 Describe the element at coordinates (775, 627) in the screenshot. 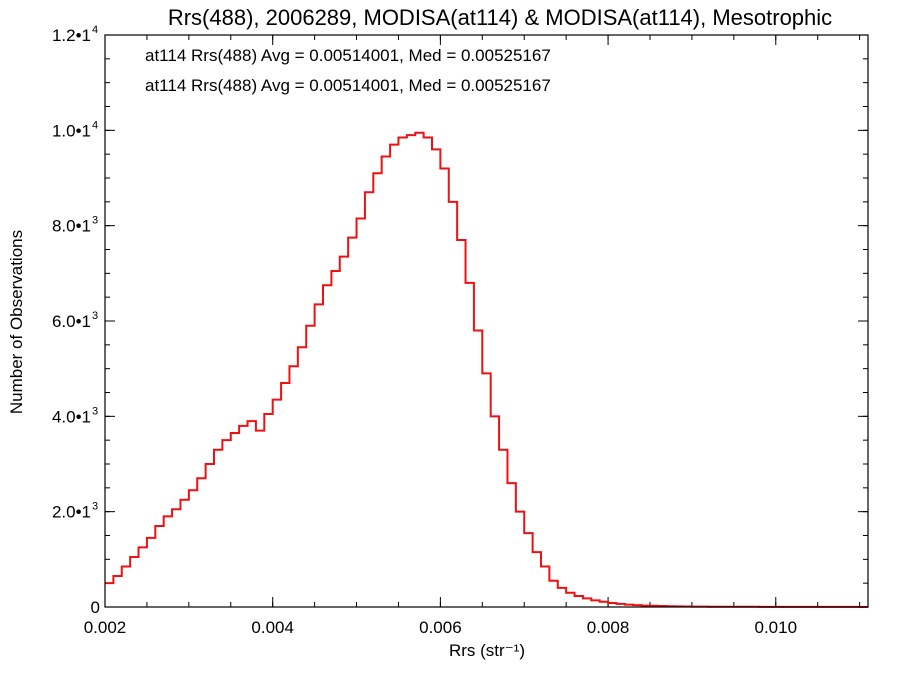

I see `x-tick-label: 0.010` at that location.